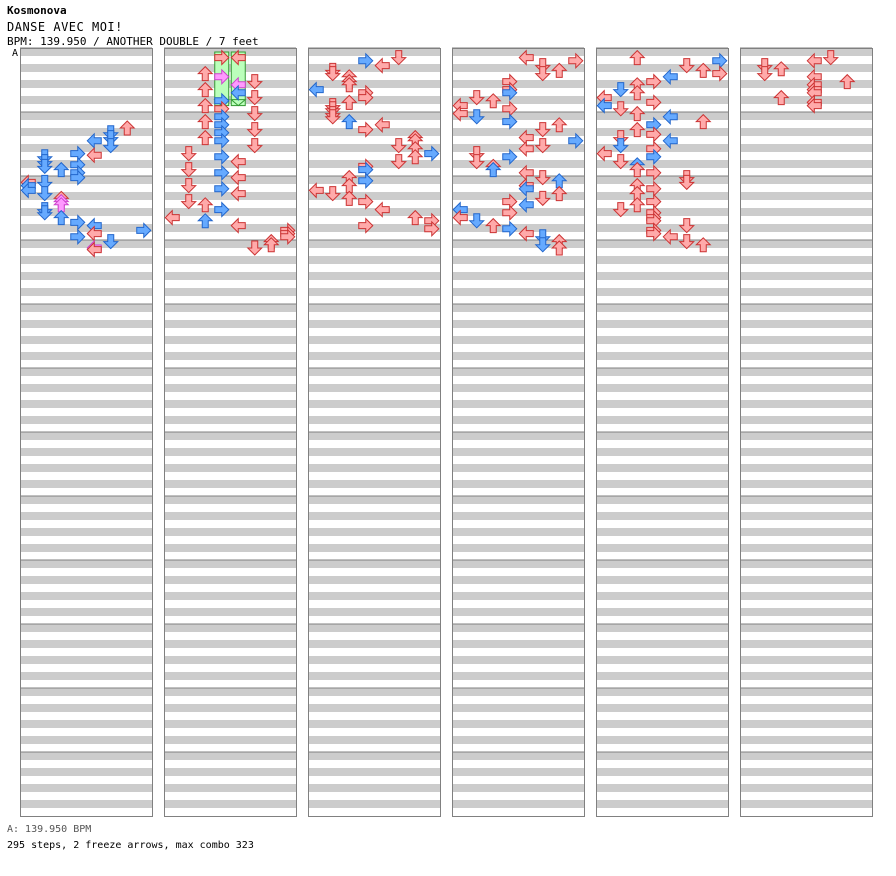 The width and height of the screenshot is (896, 876). Describe the element at coordinates (49, 829) in the screenshot. I see `bpm-note: A: 139.950 BPM` at that location.